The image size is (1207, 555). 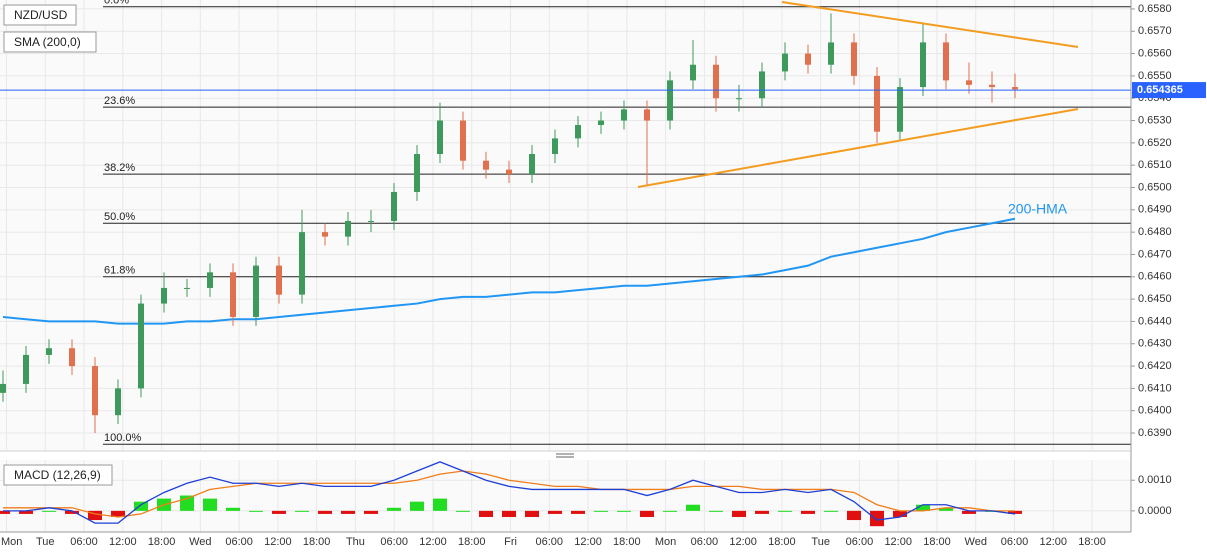 What do you see at coordinates (1155, 120) in the screenshot?
I see `y-tick-label: 0.6530` at bounding box center [1155, 120].